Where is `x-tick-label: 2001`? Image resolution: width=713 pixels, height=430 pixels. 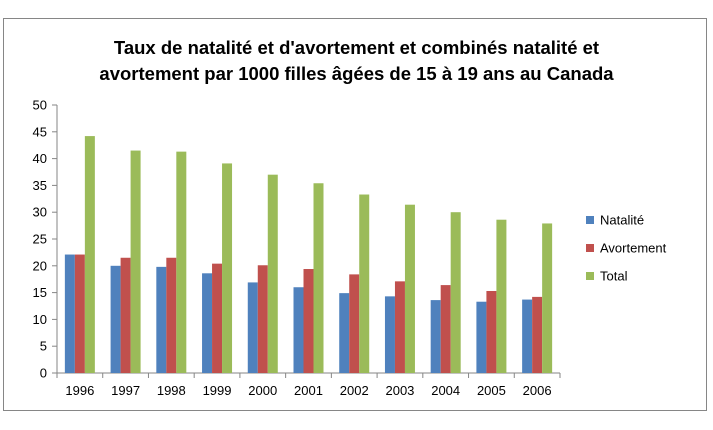
x-tick-label: 2001 is located at coordinates (308, 390).